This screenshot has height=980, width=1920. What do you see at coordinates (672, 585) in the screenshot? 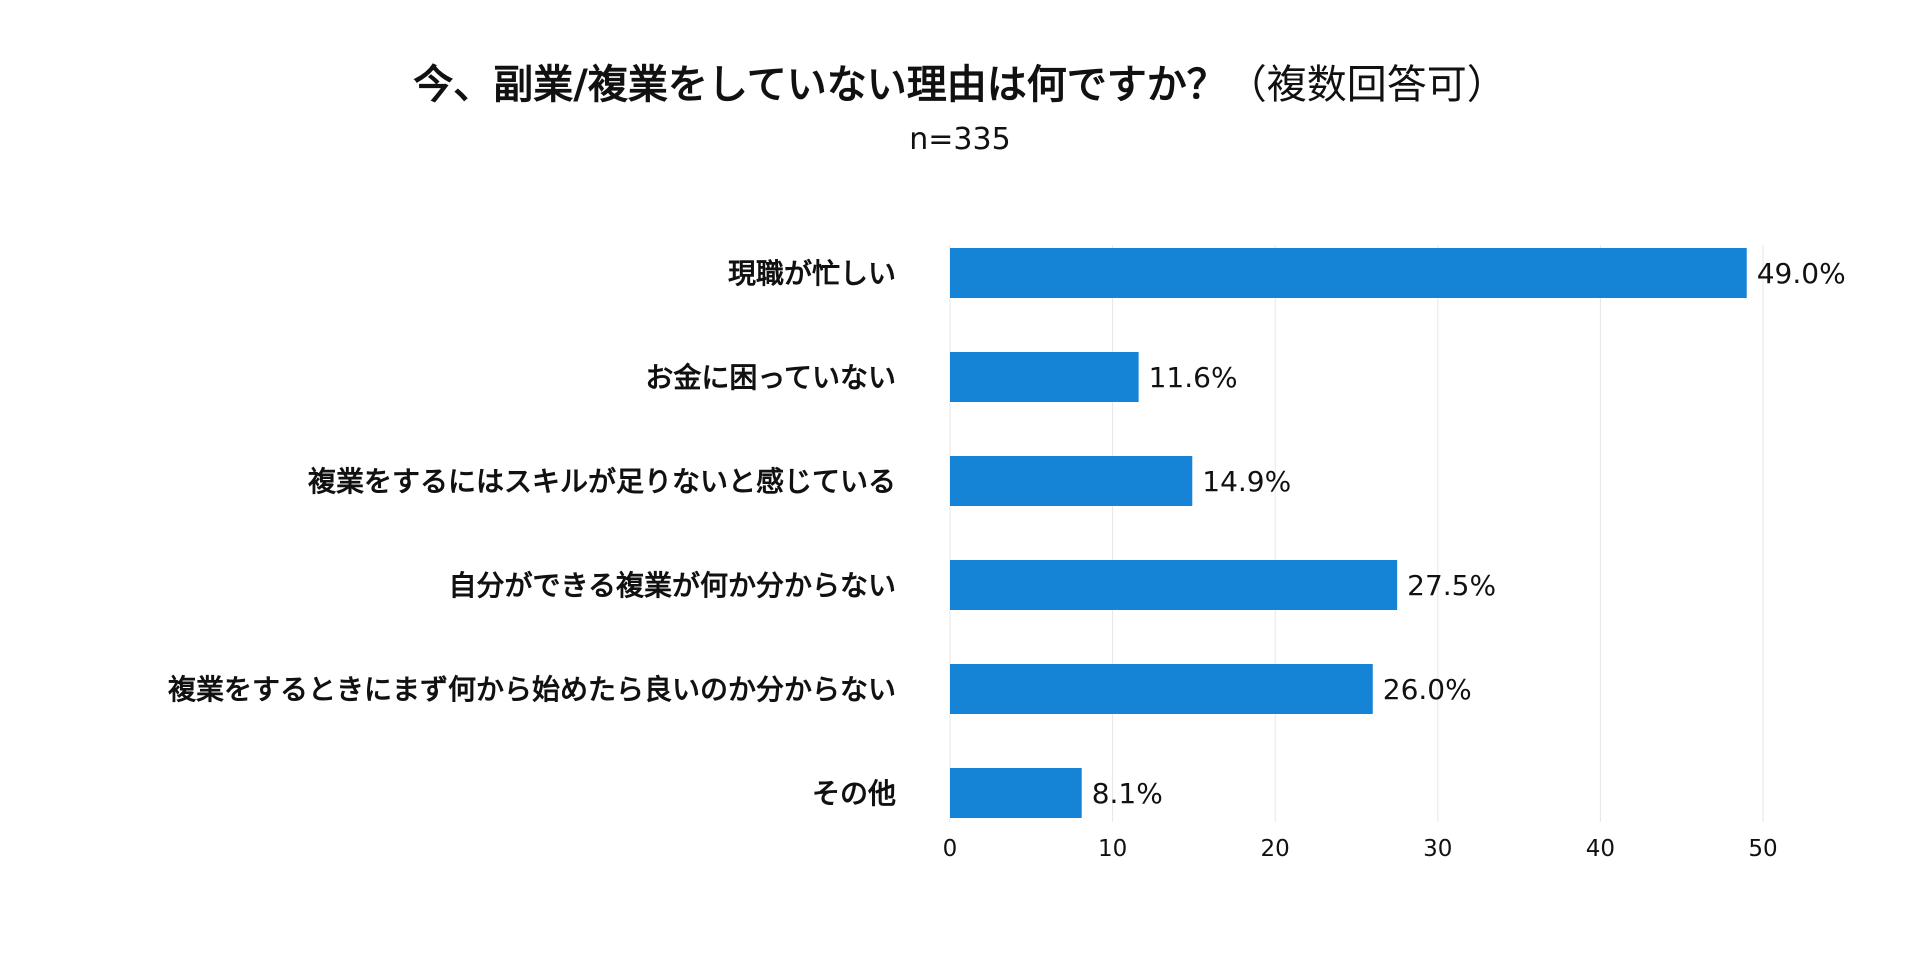
I see `category-label: 自分ができる複業が何か分からない` at bounding box center [672, 585].